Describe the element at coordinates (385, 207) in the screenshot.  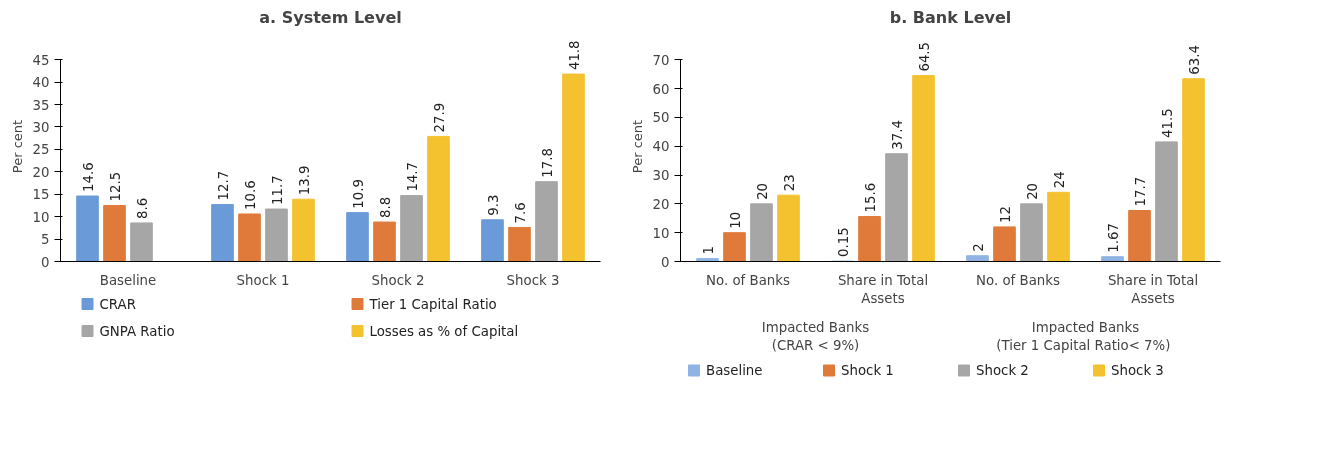
I see `data-label: 8.8` at that location.